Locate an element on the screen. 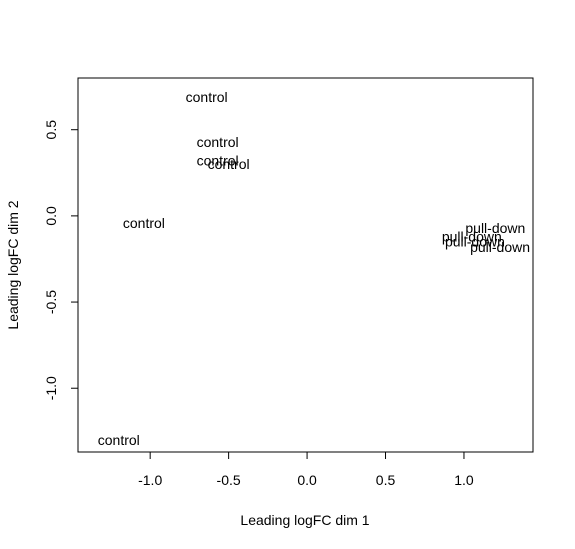 Image resolution: width=575 pixels, height=549 pixels. x-axis-title: Leading logFC dim 1 is located at coordinates (304, 520).